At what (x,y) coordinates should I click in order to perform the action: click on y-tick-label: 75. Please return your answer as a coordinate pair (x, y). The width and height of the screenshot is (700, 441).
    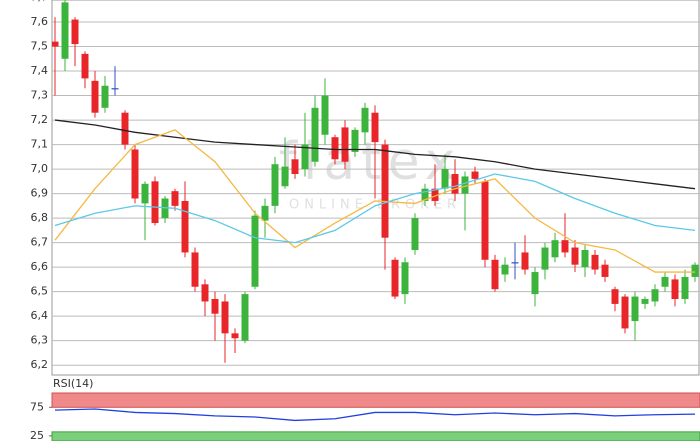
    Looking at the image, I should click on (37, 406).